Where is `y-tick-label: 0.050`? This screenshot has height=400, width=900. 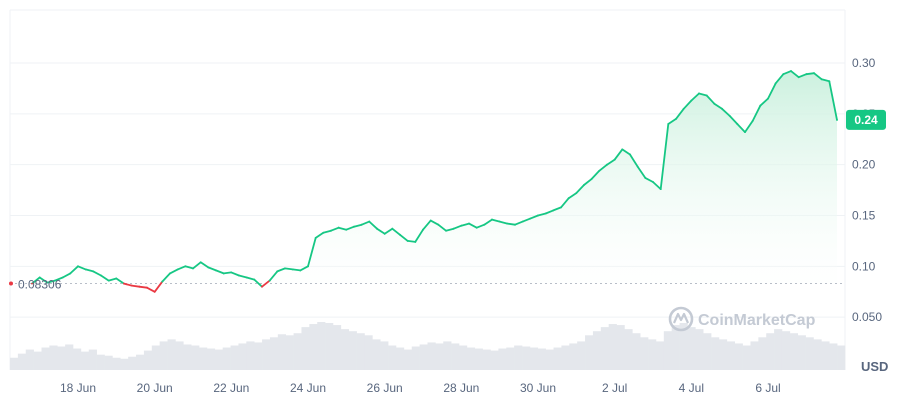 y-tick-label: 0.050 is located at coordinates (867, 317).